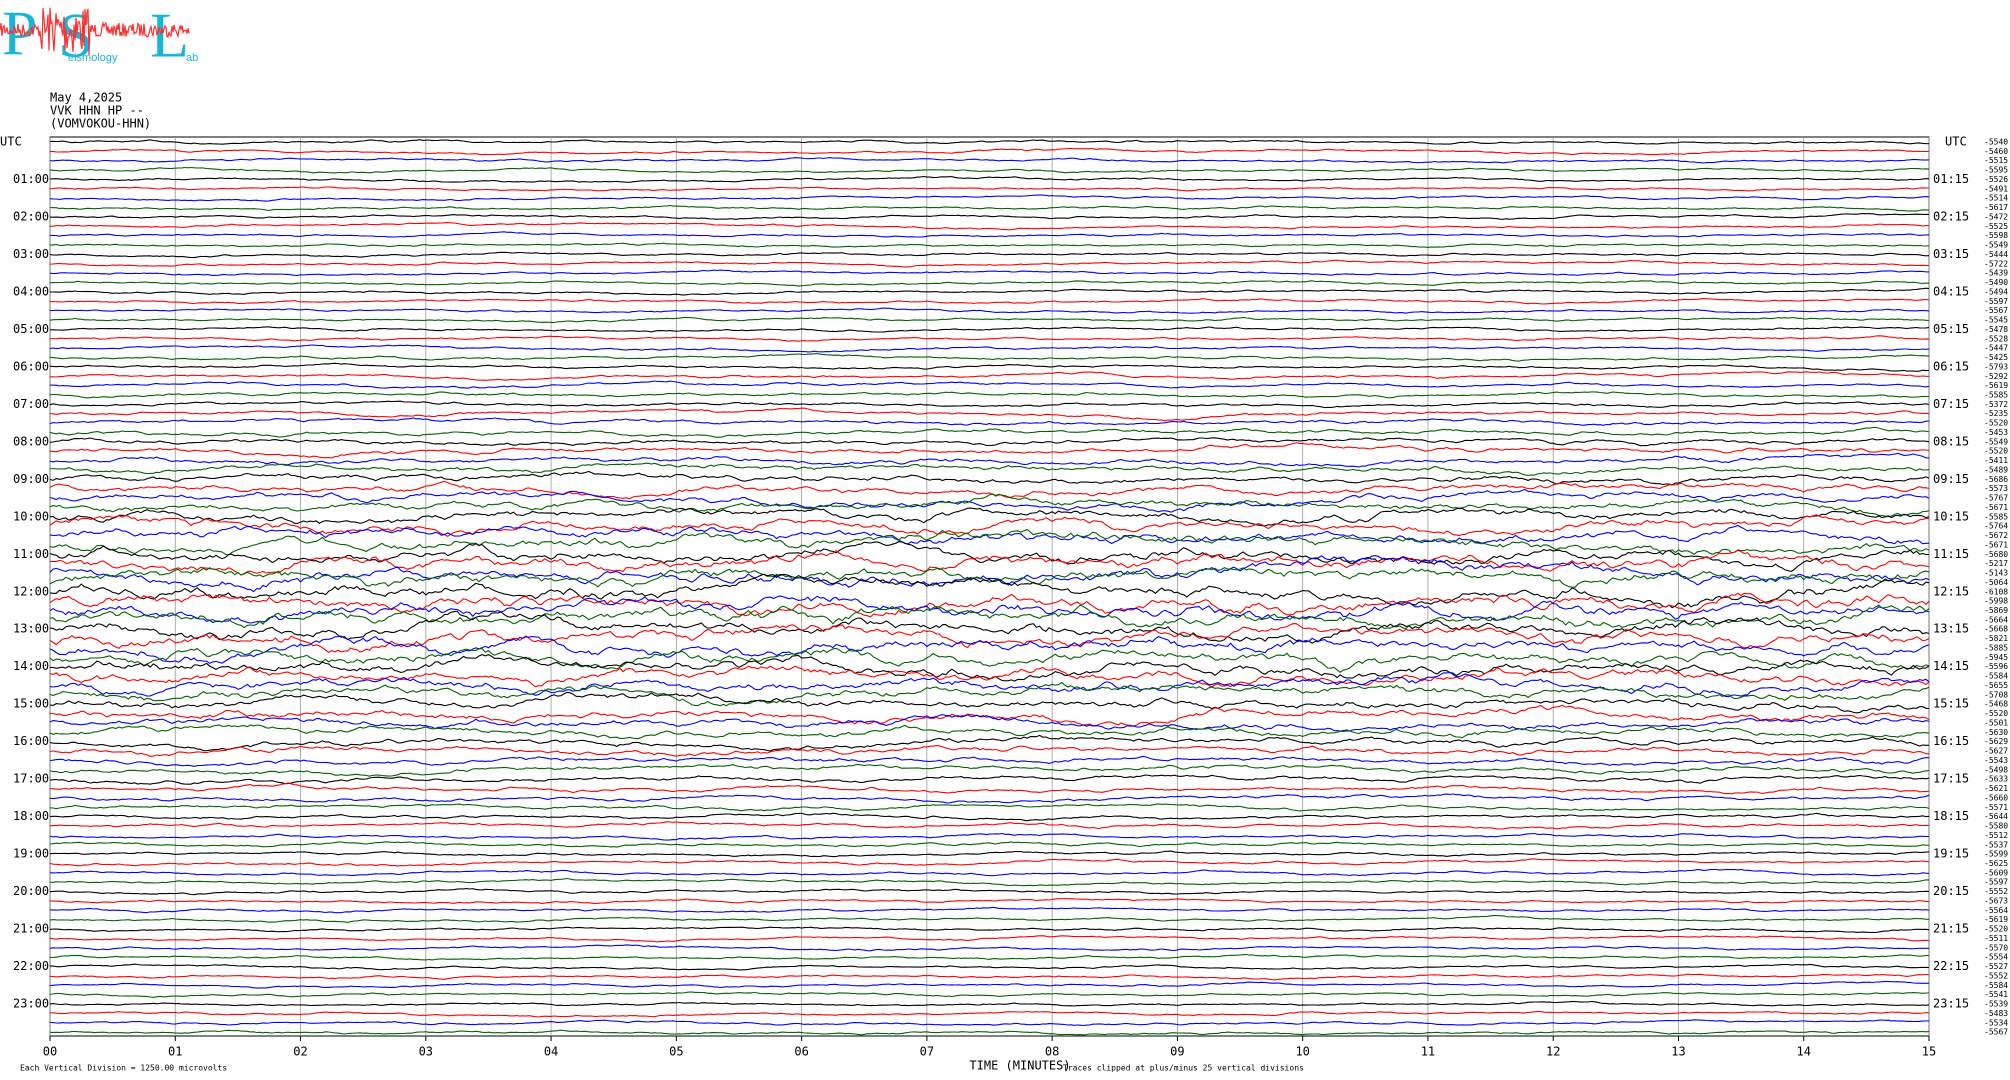  I want to click on trace-mean-label: -5597, so click(1996, 301).